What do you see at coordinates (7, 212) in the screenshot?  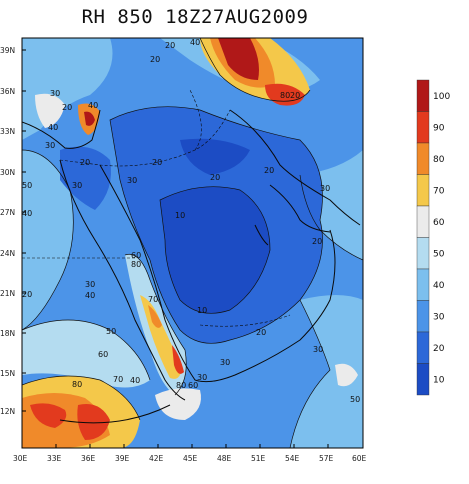 I see `lat-label-27n: 27N` at bounding box center [7, 212].